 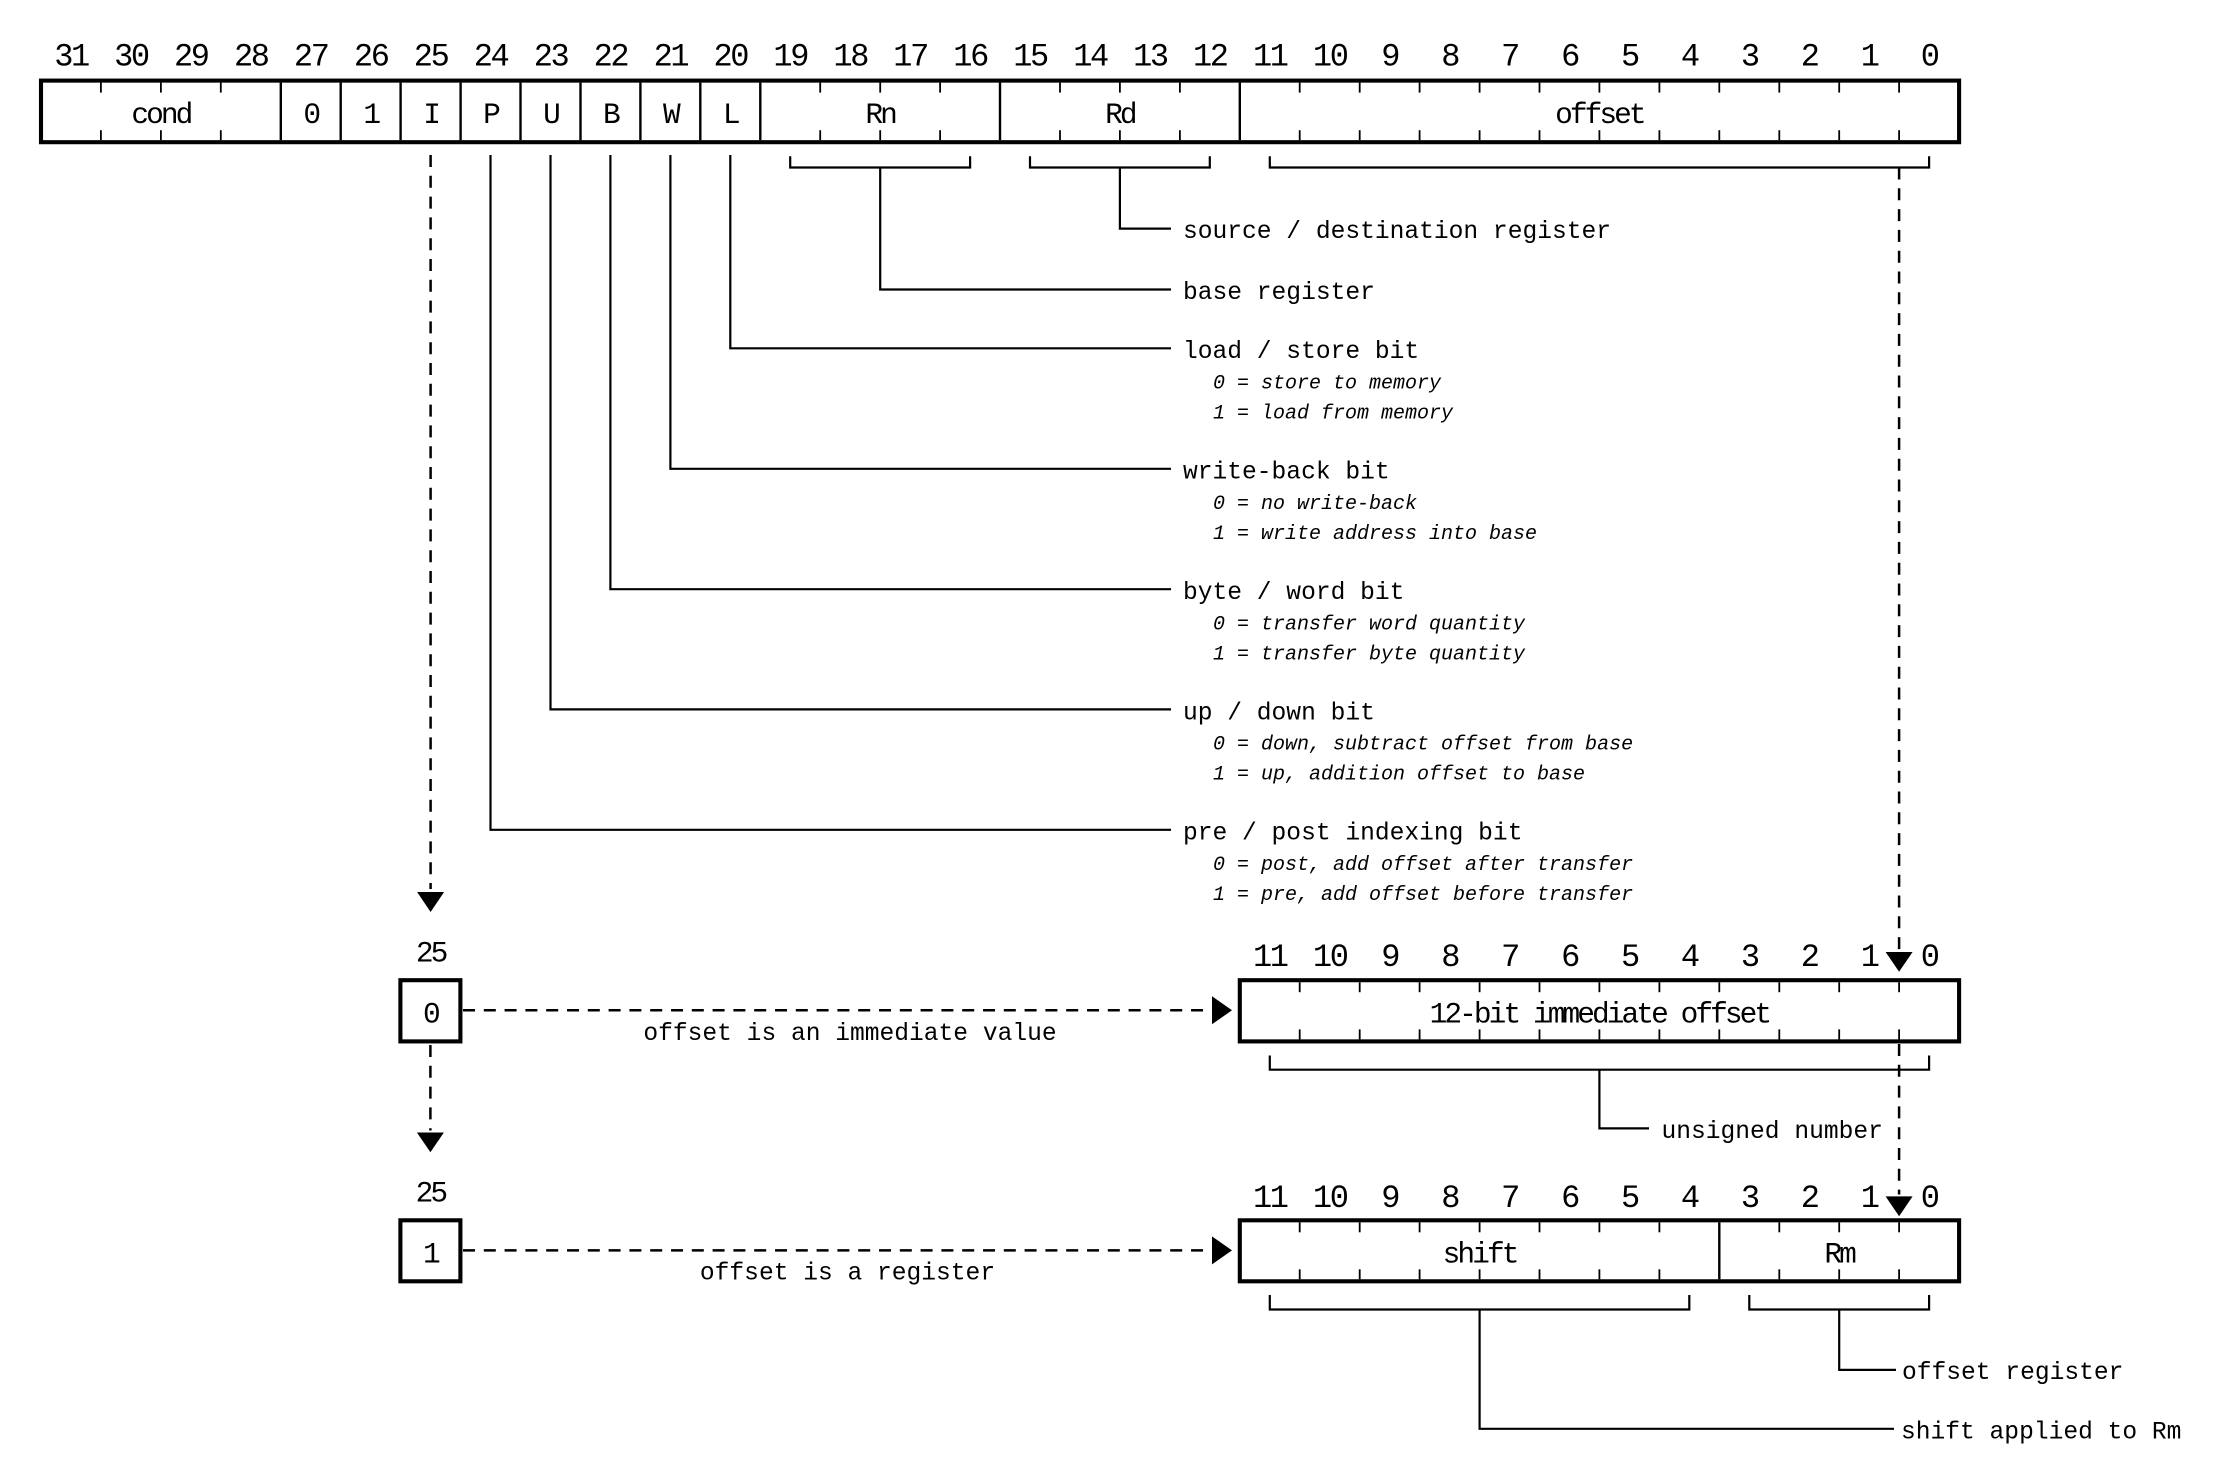 What do you see at coordinates (71, 57) in the screenshot?
I see `svg-text: 31` at bounding box center [71, 57].